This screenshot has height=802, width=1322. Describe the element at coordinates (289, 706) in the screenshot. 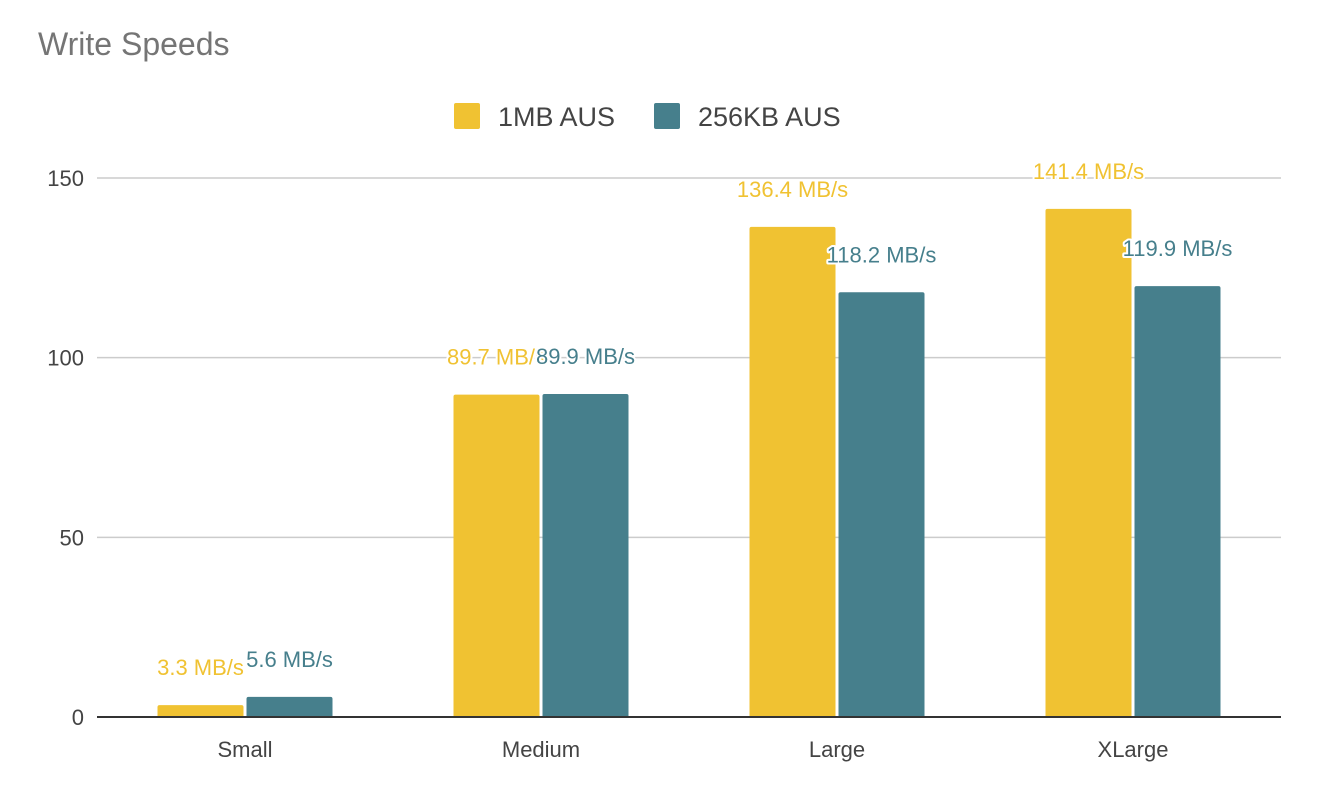

I see `bar-256kb-aus-small` at that location.